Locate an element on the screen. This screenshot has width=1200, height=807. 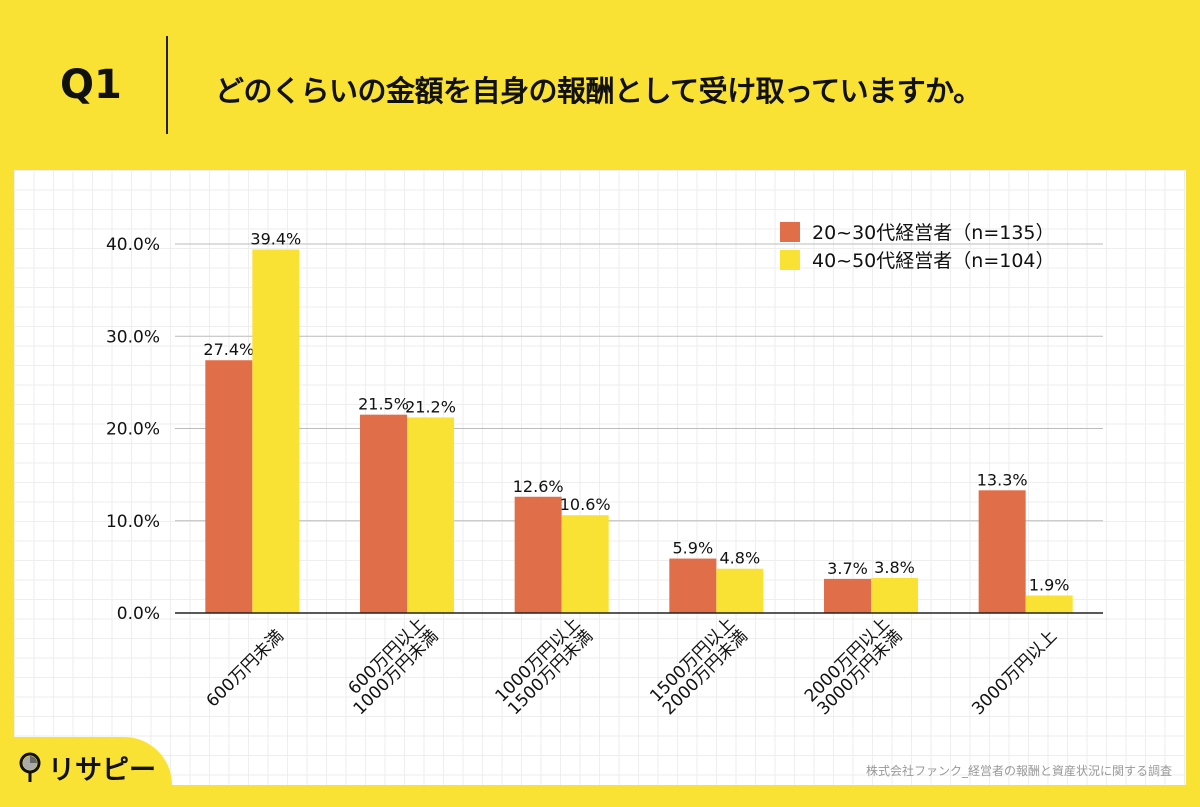
x-tick-label: 2000万円以上3000万円未満 is located at coordinates (854, 667).